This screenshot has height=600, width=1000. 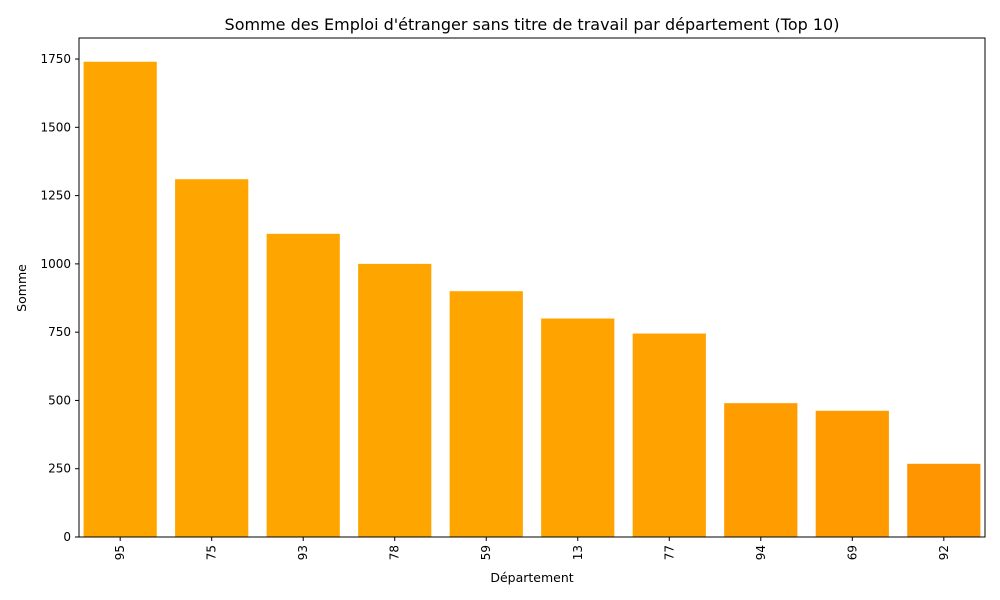 What do you see at coordinates (486, 552) in the screenshot?
I see `x-tick-label: 59` at bounding box center [486, 552].